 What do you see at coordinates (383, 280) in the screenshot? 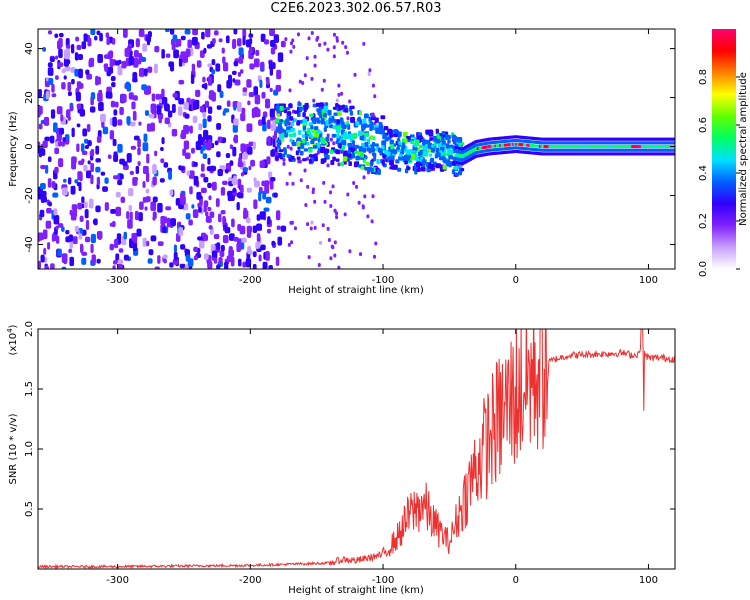
I see `x-tick-label: -100` at bounding box center [383, 280].